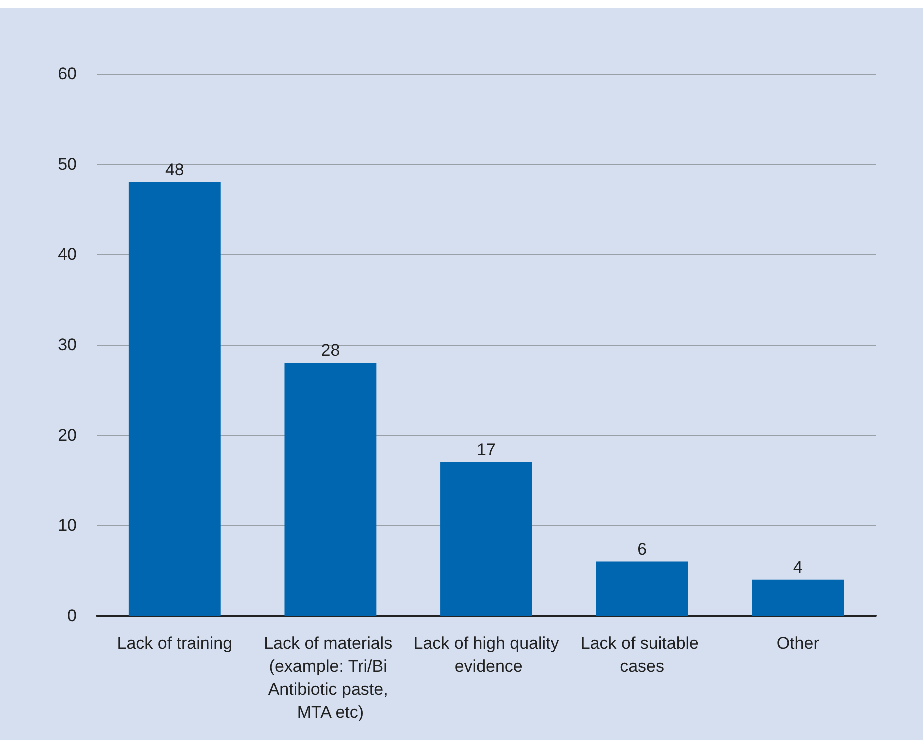  I want to click on y-tick-label: 10, so click(67, 526).